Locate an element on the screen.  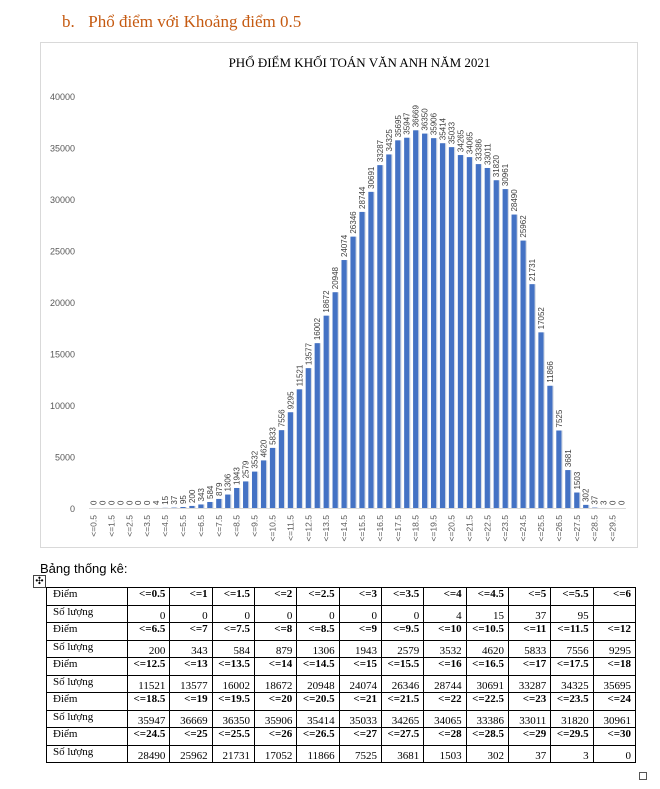
score-cell: <=25.5 is located at coordinates (233, 736).